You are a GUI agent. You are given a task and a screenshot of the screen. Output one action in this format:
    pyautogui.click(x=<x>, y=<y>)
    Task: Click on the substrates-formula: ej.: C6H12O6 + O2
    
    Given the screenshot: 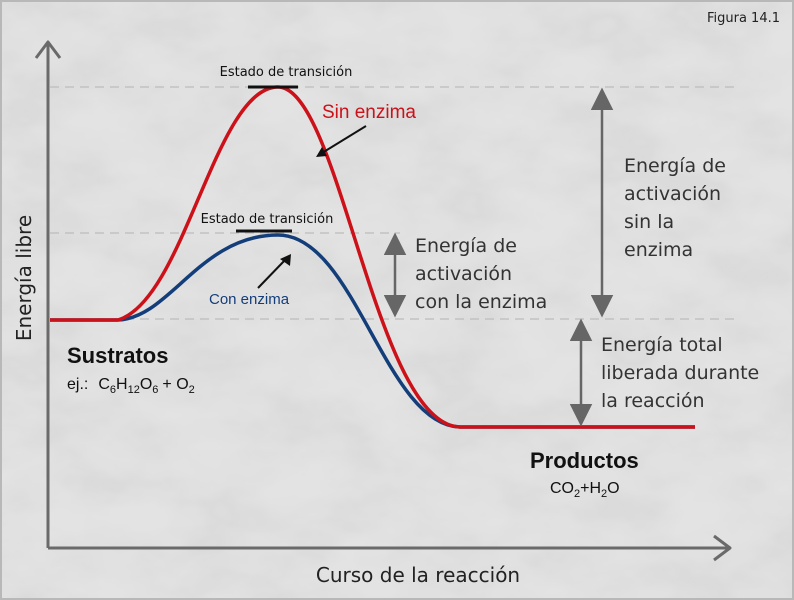 What is the action you would take?
    pyautogui.click(x=131, y=386)
    